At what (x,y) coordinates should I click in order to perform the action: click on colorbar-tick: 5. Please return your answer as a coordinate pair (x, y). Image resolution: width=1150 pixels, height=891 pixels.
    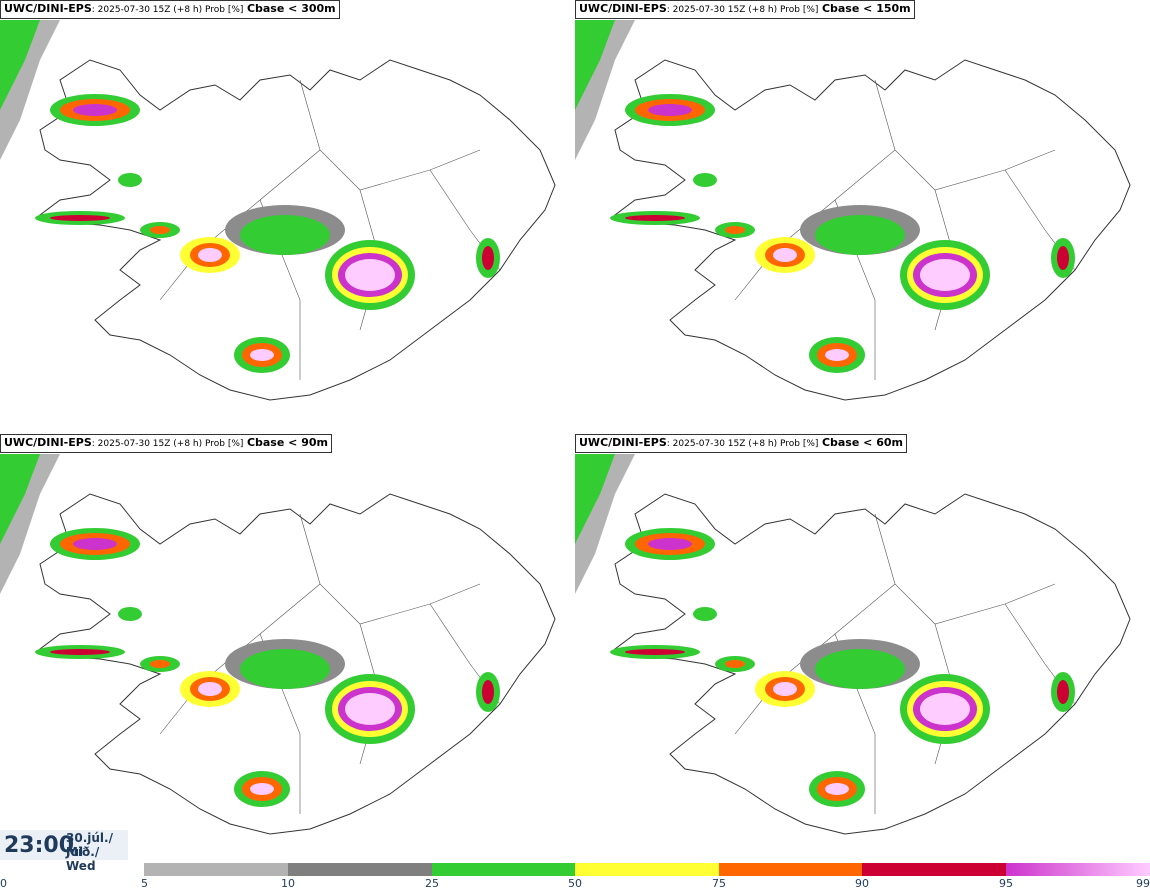
    Looking at the image, I should click on (144, 883).